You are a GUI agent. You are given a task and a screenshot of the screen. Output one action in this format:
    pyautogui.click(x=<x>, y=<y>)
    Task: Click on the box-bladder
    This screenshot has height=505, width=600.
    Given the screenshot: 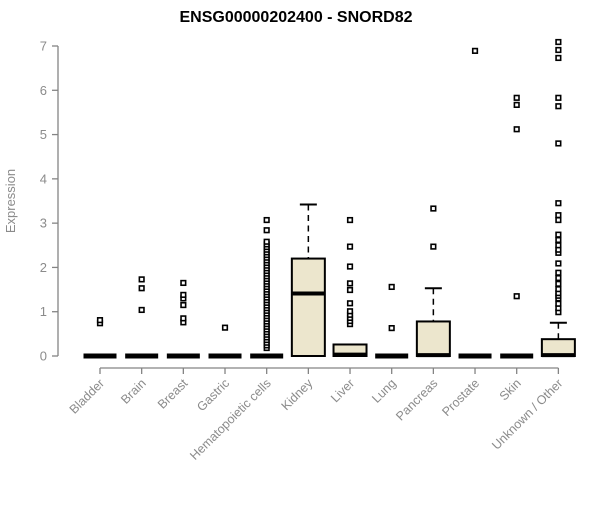 What is the action you would take?
    pyautogui.click(x=100, y=338)
    